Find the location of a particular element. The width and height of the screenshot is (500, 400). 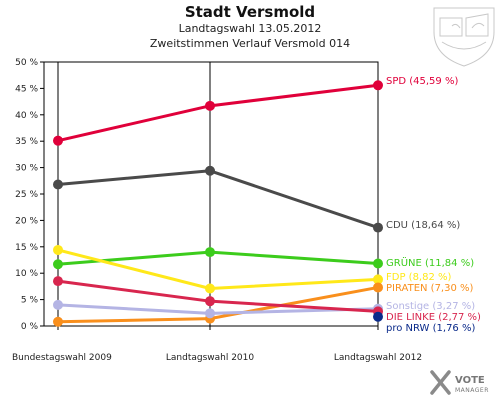

series-label: DIE LINKE (2,77 %) is located at coordinates (433, 317).